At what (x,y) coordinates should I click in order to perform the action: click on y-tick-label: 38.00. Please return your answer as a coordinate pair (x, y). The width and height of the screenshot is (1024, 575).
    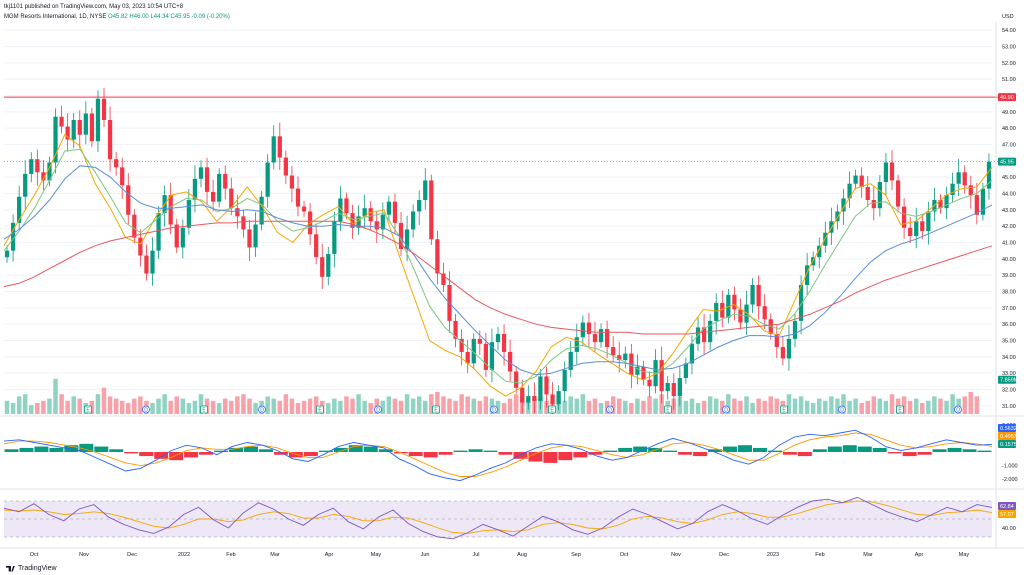
    Looking at the image, I should click on (1009, 293).